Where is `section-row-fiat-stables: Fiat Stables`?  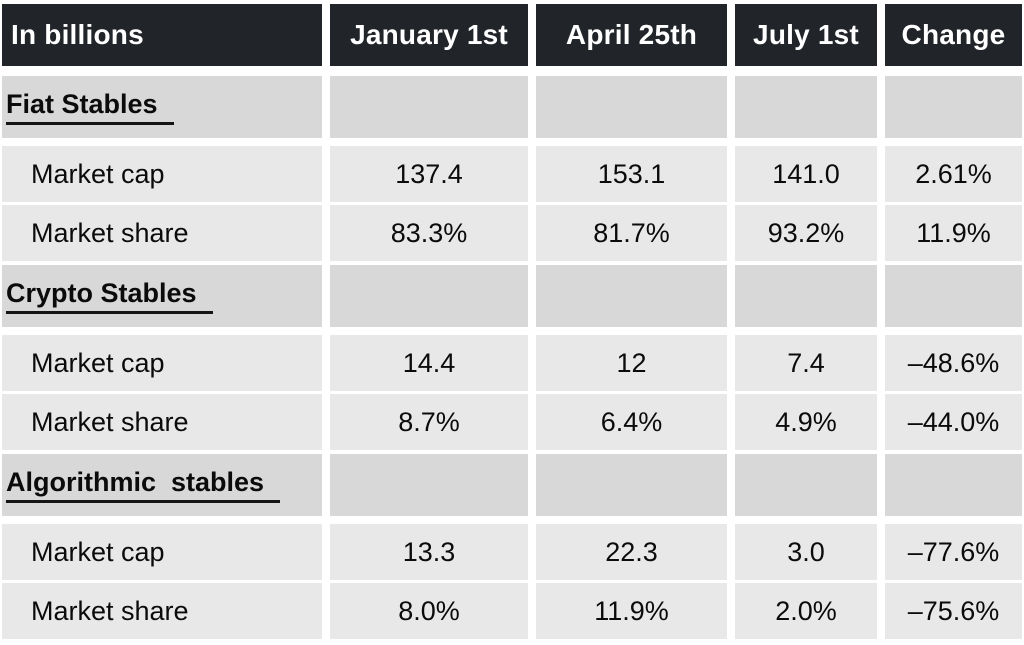 section-row-fiat-stables: Fiat Stables is located at coordinates (513, 107).